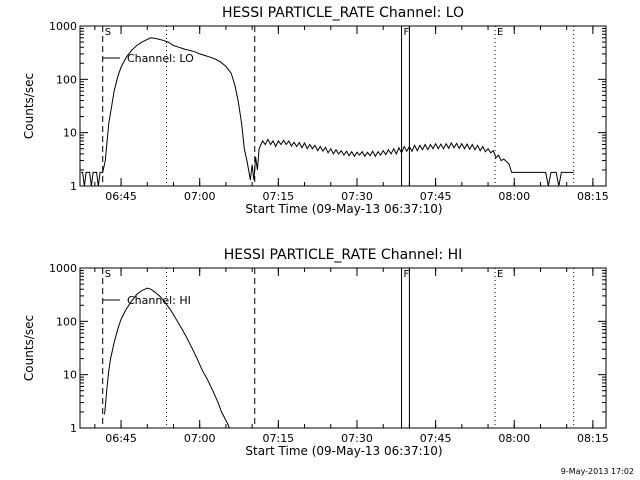 Image resolution: width=640 pixels, height=480 pixels. What do you see at coordinates (597, 471) in the screenshot?
I see `figure-timestamp: 9-May-2013 17:02` at bounding box center [597, 471].